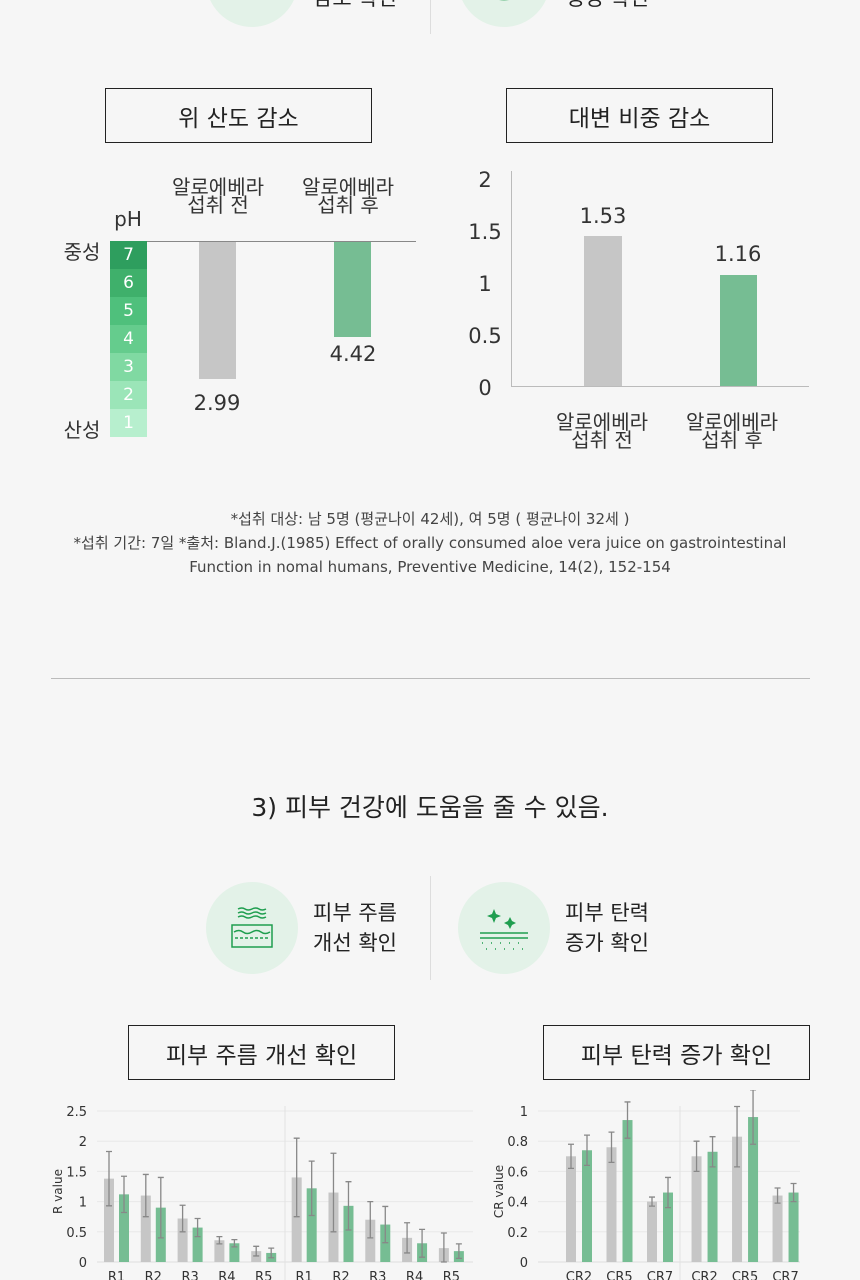 The image size is (860, 1280). What do you see at coordinates (189, 1275) in the screenshot?
I see `x-tick-label: R3` at bounding box center [189, 1275].